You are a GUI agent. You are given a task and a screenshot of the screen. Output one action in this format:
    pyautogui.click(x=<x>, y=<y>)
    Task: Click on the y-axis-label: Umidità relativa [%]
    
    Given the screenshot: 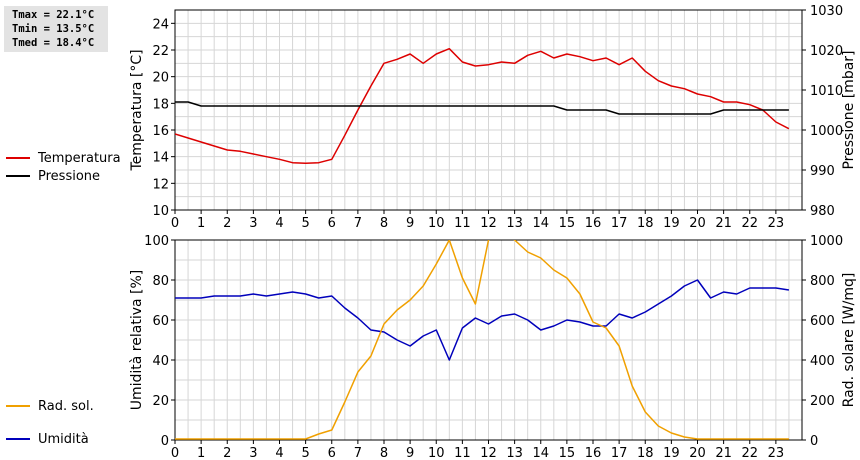 What is the action you would take?
    pyautogui.click(x=137, y=340)
    